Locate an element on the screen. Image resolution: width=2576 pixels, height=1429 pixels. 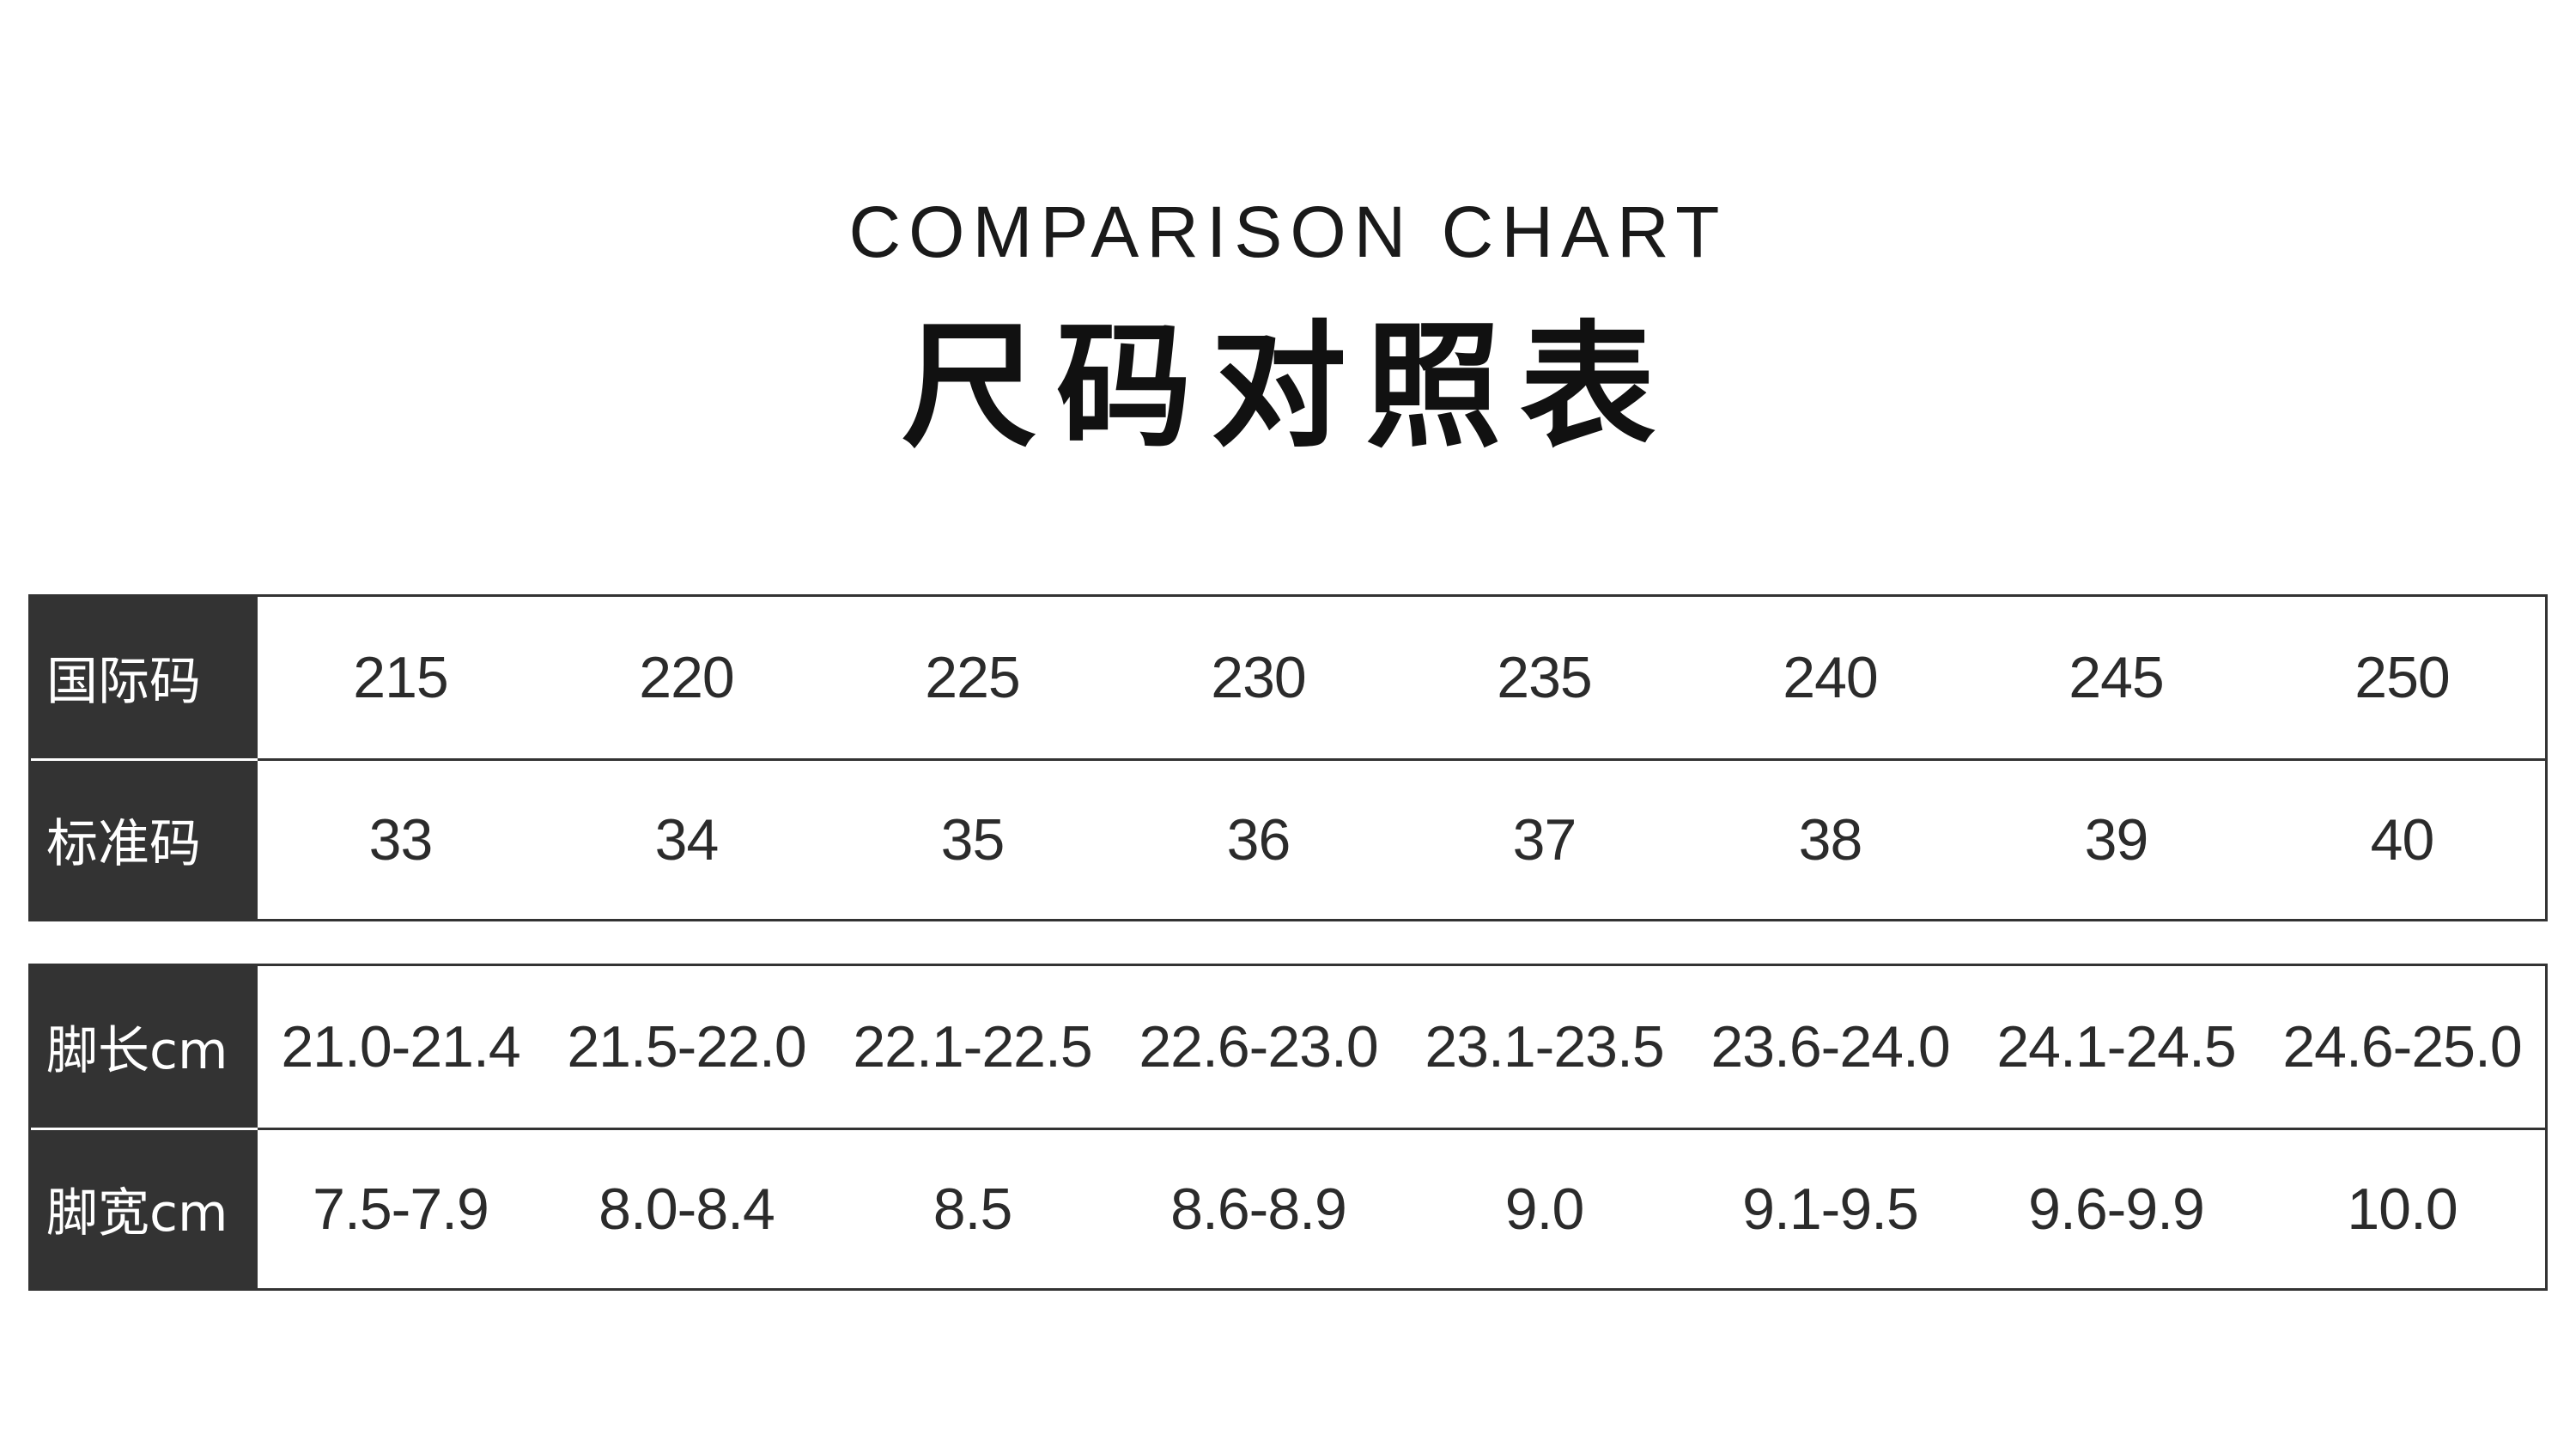
table-cell: 9.6-9.9 is located at coordinates (2116, 1209).